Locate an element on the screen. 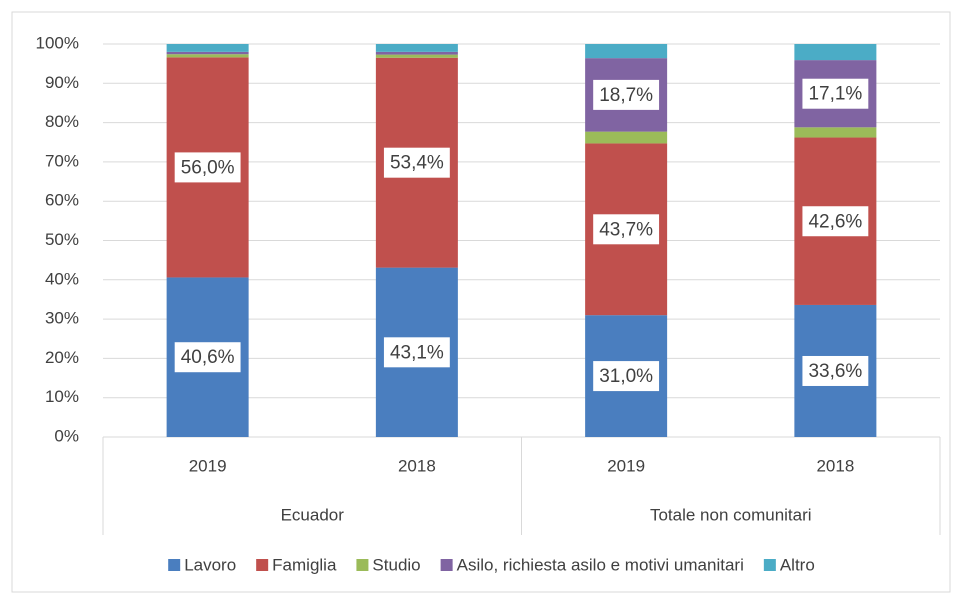 The image size is (957, 596). group-label: Totale non comunitari is located at coordinates (731, 514).